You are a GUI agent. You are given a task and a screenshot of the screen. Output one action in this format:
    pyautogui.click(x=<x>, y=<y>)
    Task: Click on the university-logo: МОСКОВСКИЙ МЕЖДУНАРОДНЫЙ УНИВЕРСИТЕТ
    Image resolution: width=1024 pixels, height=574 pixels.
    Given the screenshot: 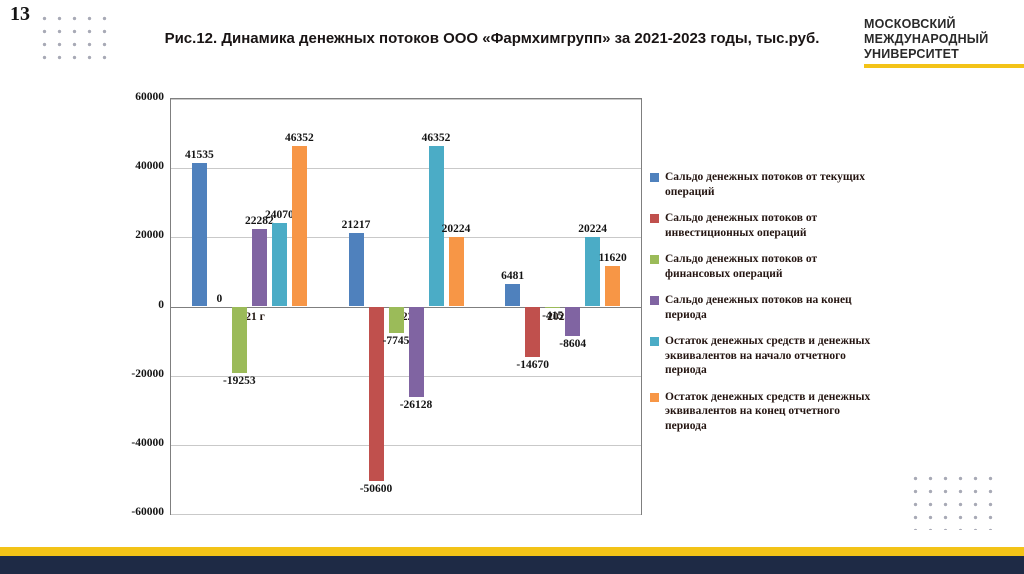 What is the action you would take?
    pyautogui.click(x=926, y=39)
    